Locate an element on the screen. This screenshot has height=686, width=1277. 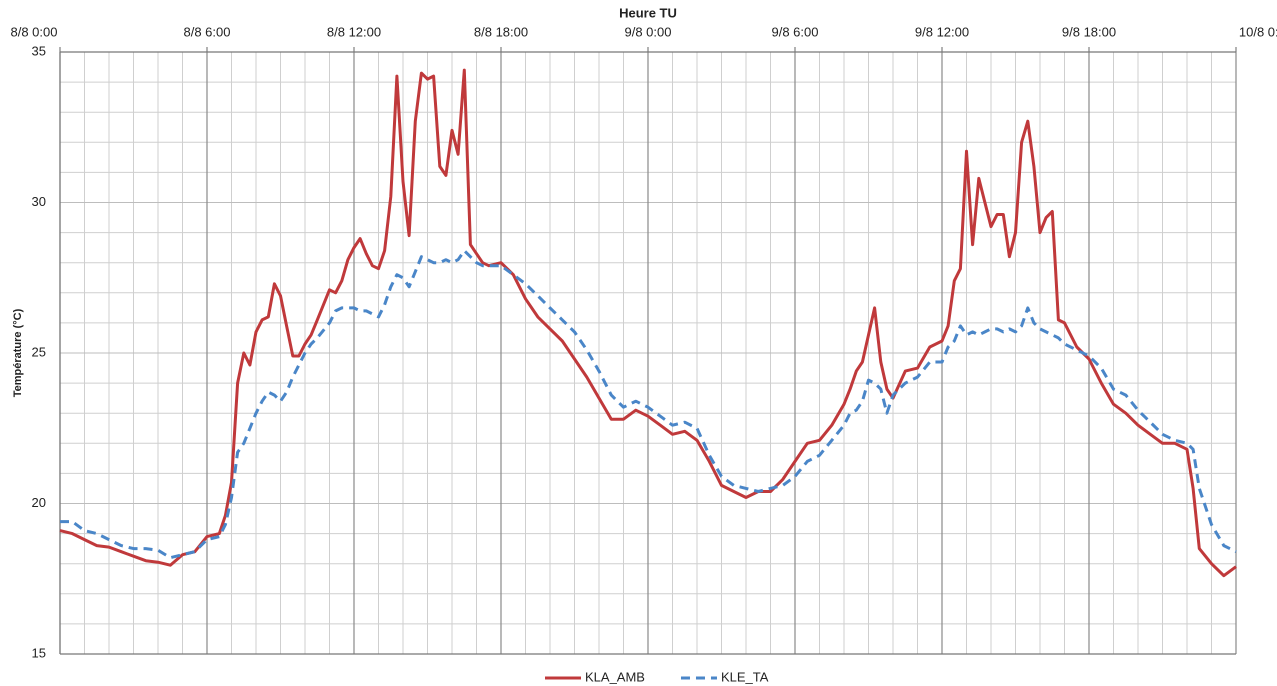
x-tick-label: 8/8 18:00 is located at coordinates (501, 31).